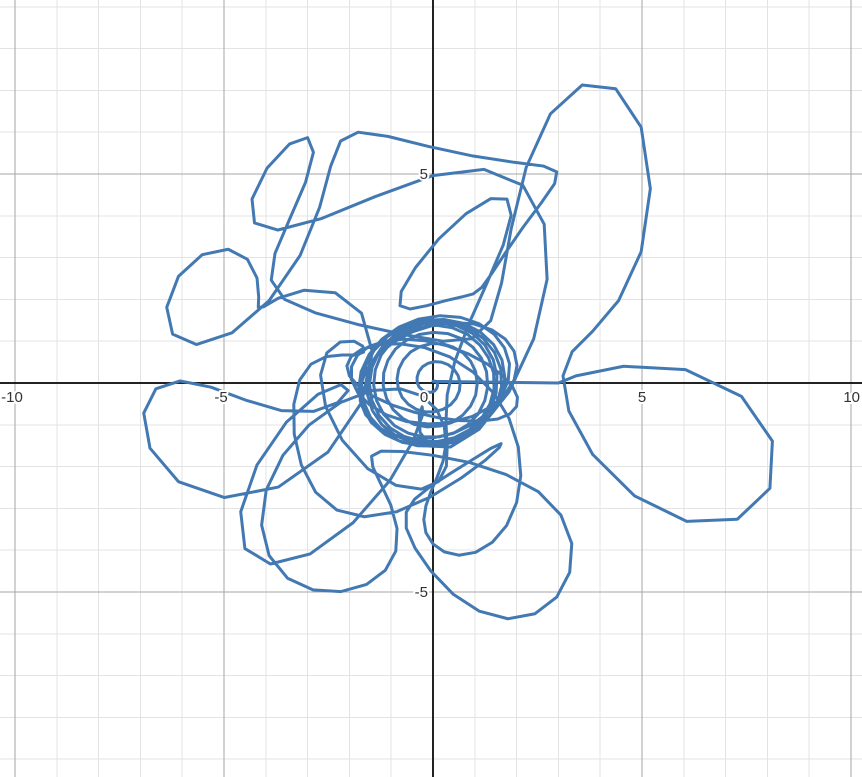  Describe the element at coordinates (424, 174) in the screenshot. I see `y-tick-label: 5` at that location.